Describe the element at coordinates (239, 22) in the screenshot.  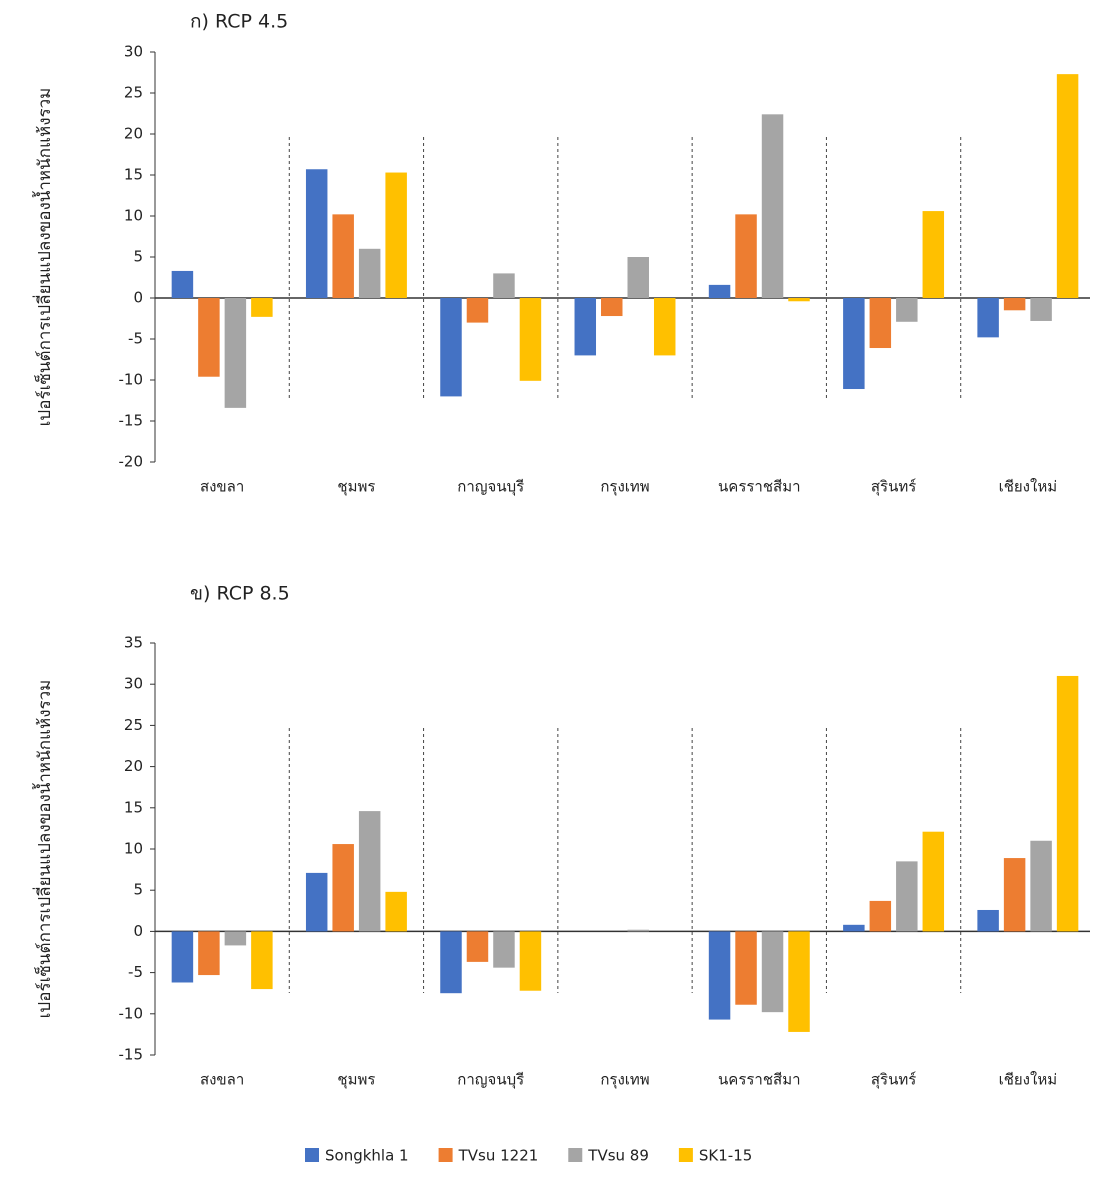
I see `chart-title: ก) RCP 4.5` at that location.